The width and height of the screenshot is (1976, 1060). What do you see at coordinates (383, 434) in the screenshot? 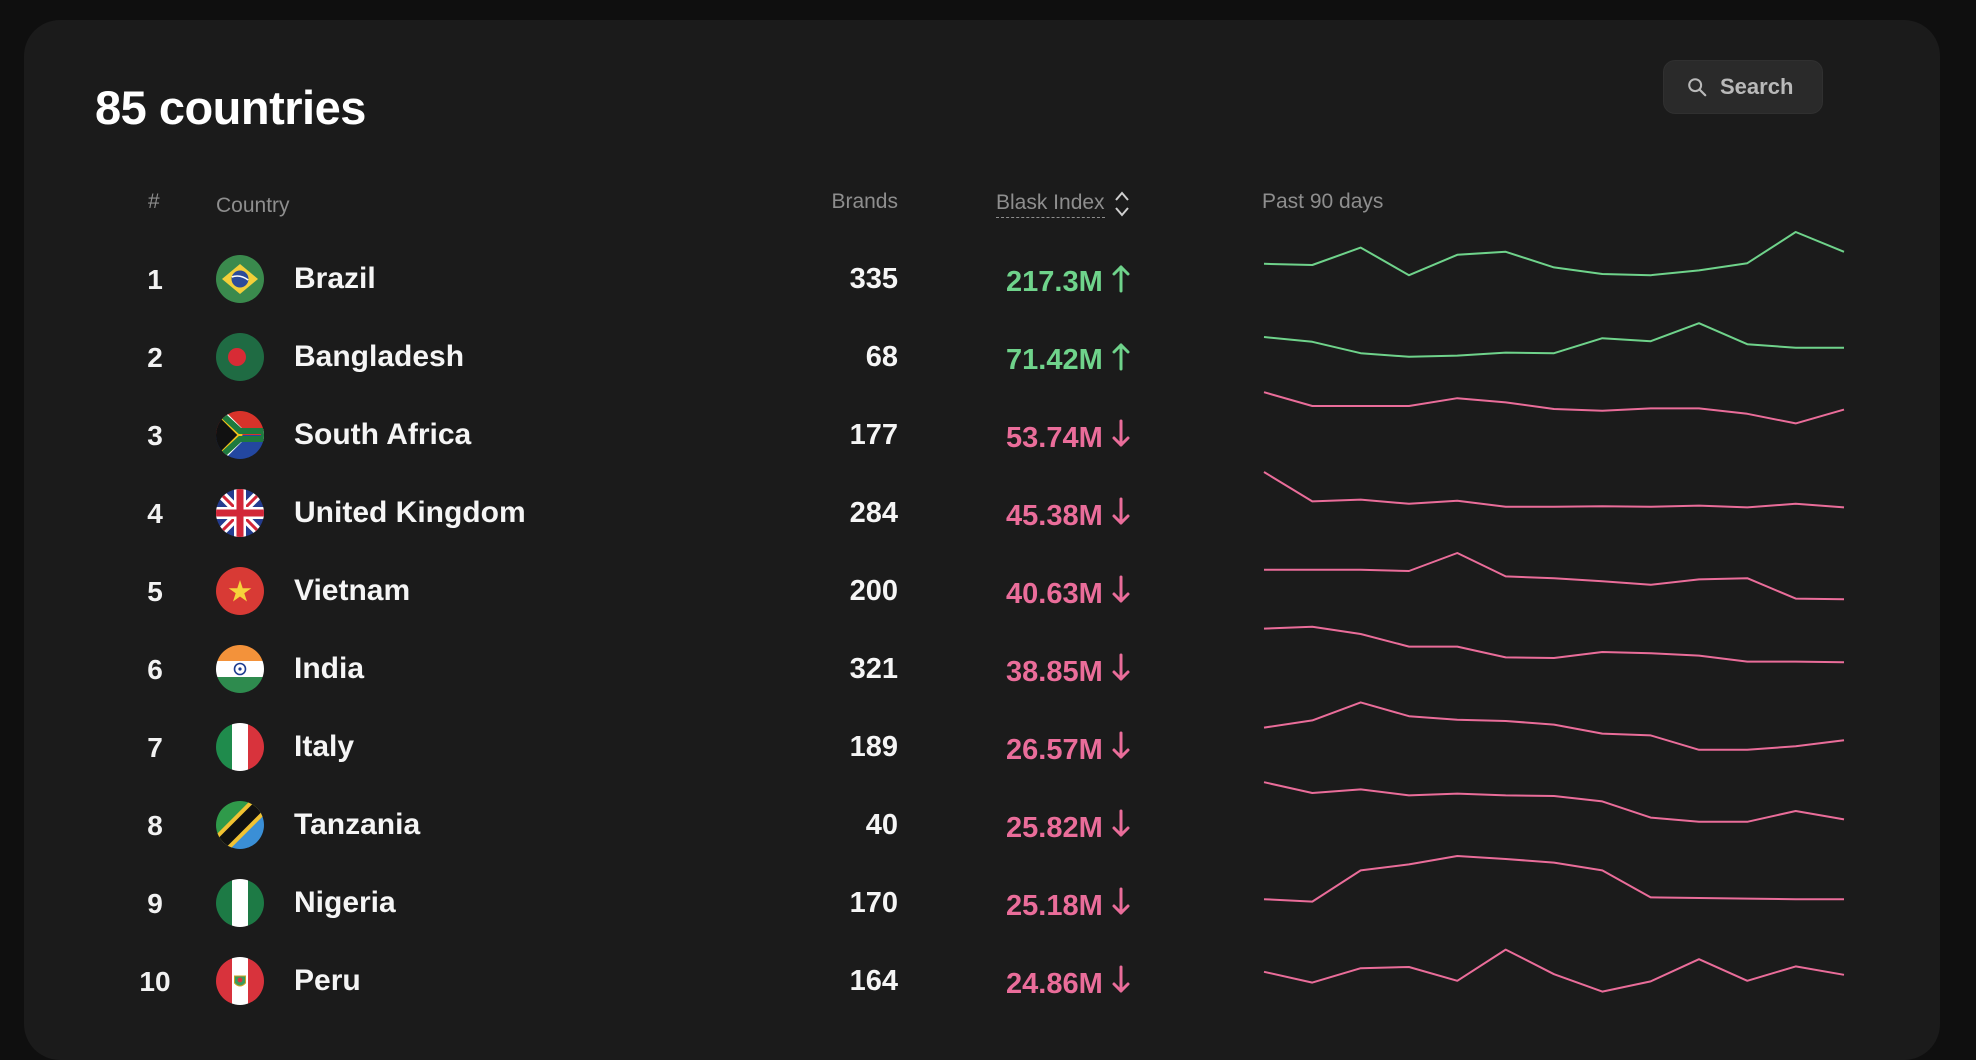
I see `country-name: South Africa` at bounding box center [383, 434].